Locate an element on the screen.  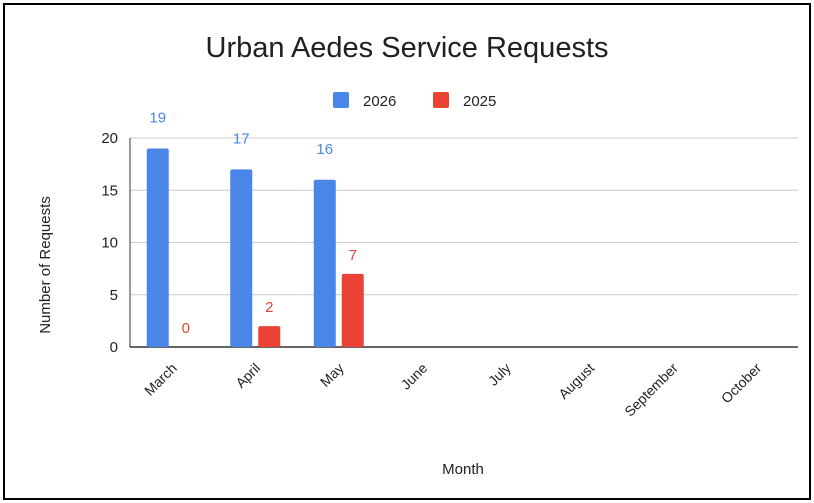
x-tick-label: July is located at coordinates (499, 374).